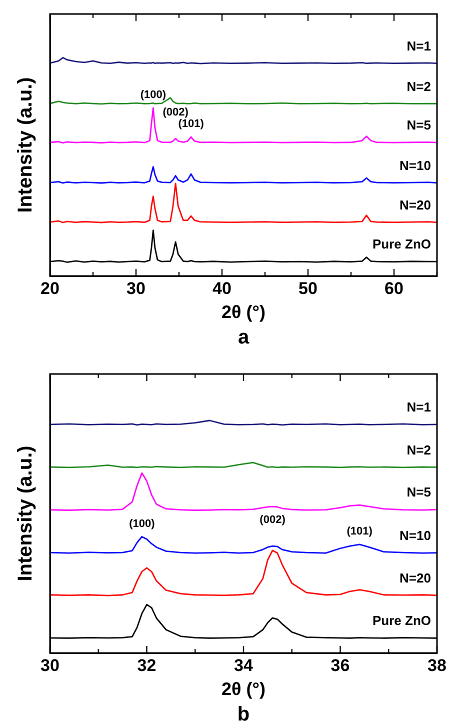  Describe the element at coordinates (244, 665) in the screenshot. I see `x-tick-label: 34` at that location.